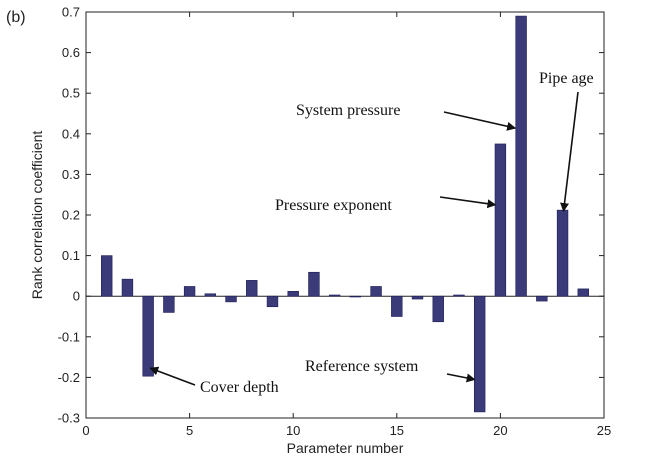 Image resolution: width=652 pixels, height=460 pixels. Describe the element at coordinates (71, 52) in the screenshot. I see `y-tick-label: 0.6` at that location.